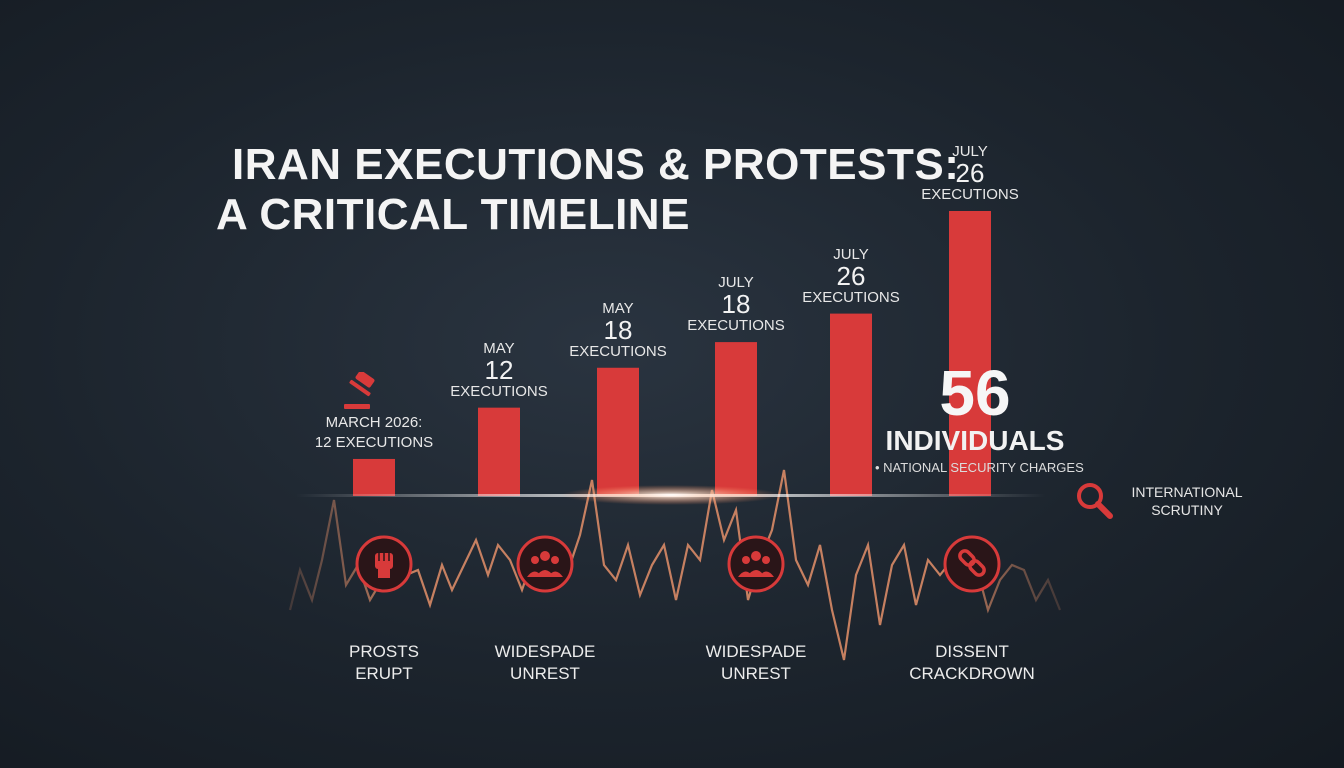  I want to click on international-scrutiny: INTERNATIONAL SCRUTINY, so click(1167, 503).